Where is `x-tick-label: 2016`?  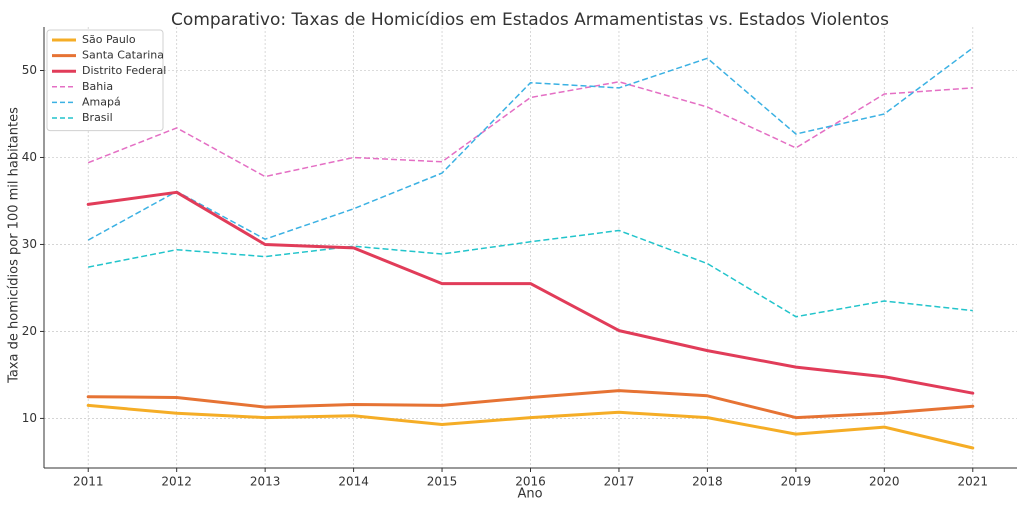
x-tick-label: 2016 is located at coordinates (530, 482).